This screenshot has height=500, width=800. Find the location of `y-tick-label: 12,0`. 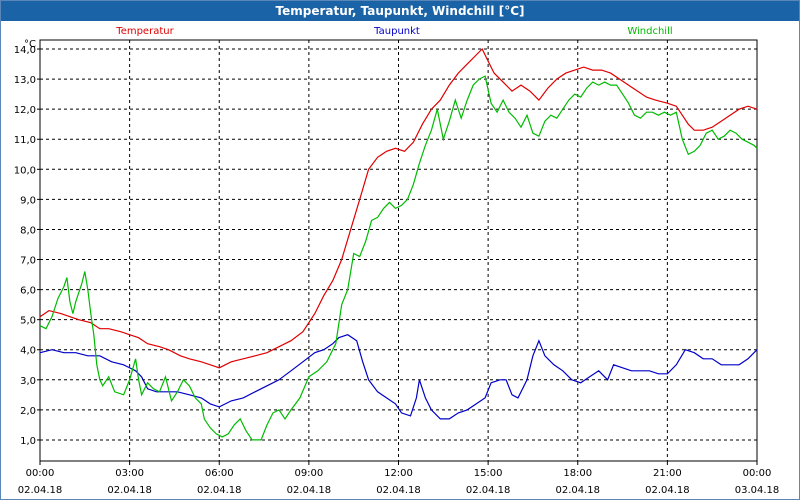

y-tick-label: 12,0 is located at coordinates (25, 110).